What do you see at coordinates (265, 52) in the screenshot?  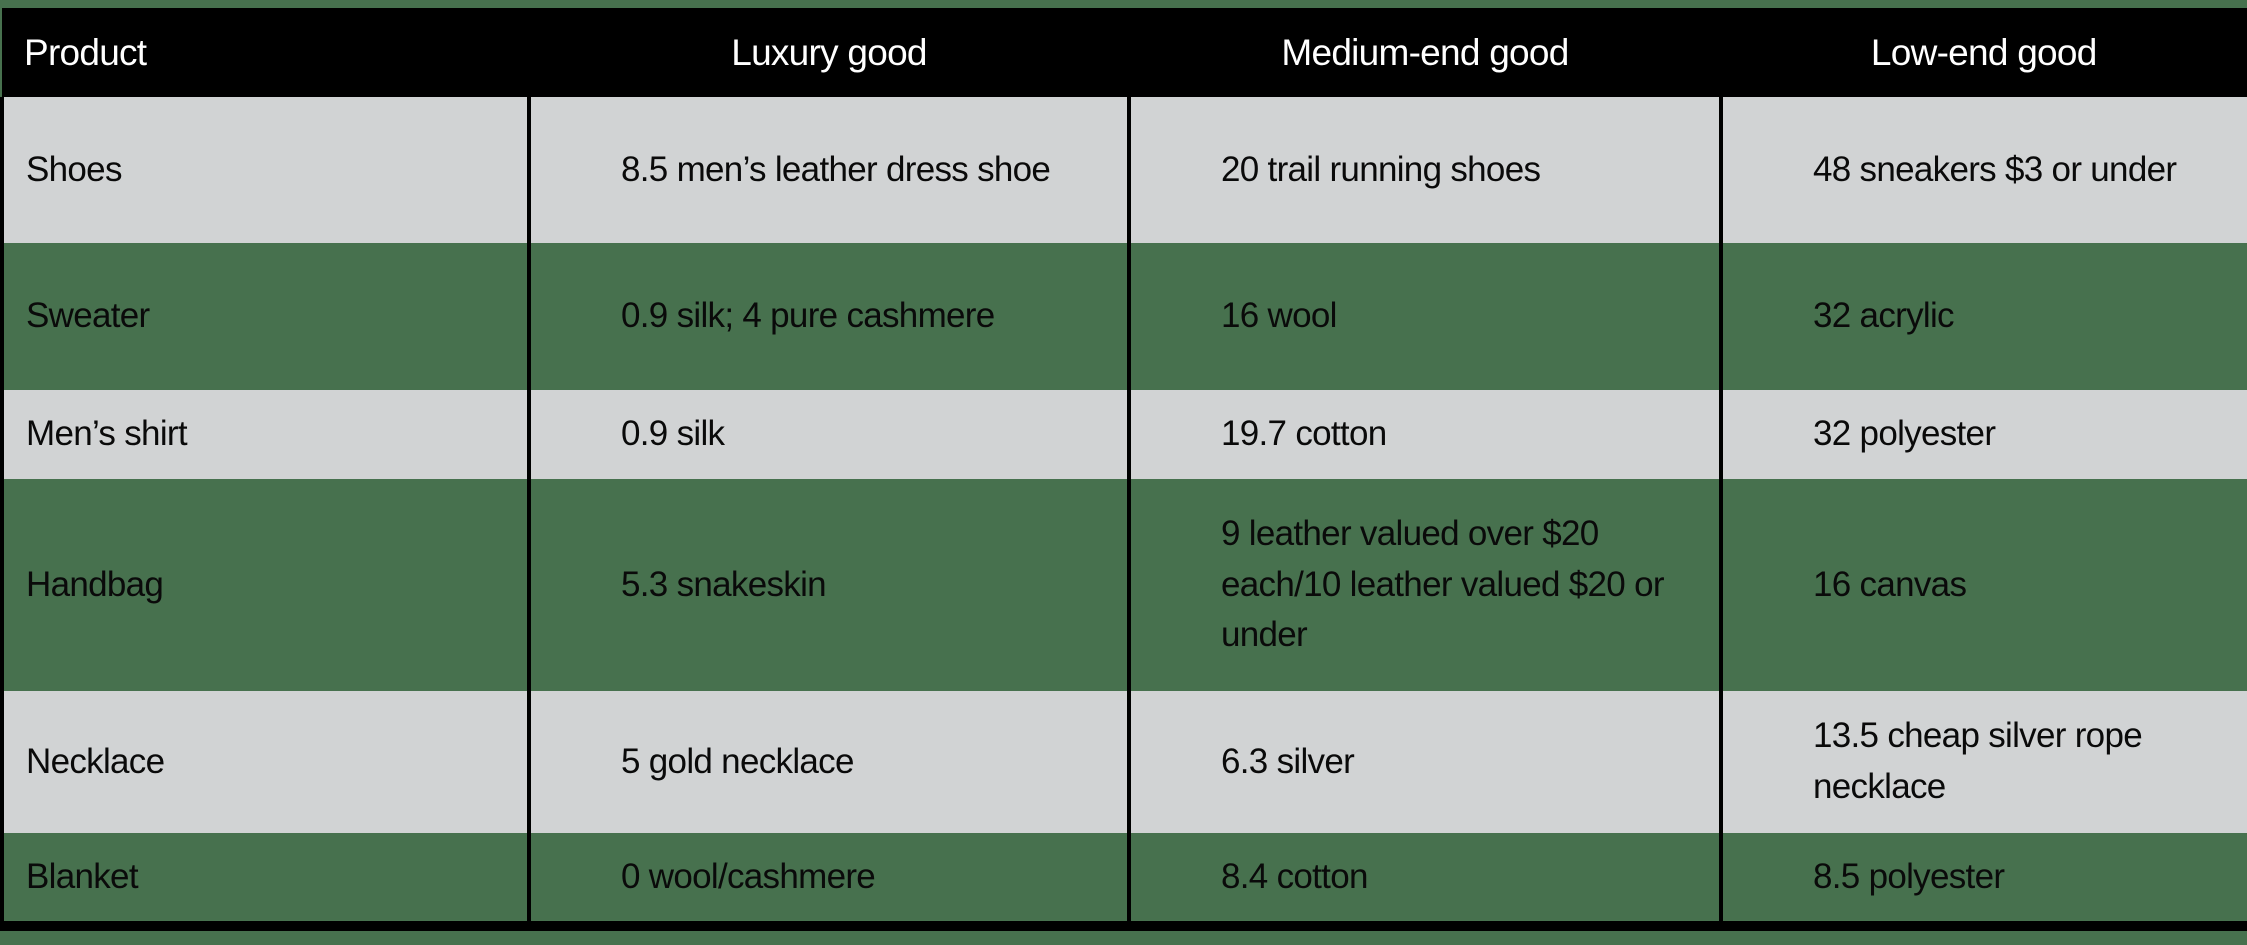 I see `column-header-product: Product` at bounding box center [265, 52].